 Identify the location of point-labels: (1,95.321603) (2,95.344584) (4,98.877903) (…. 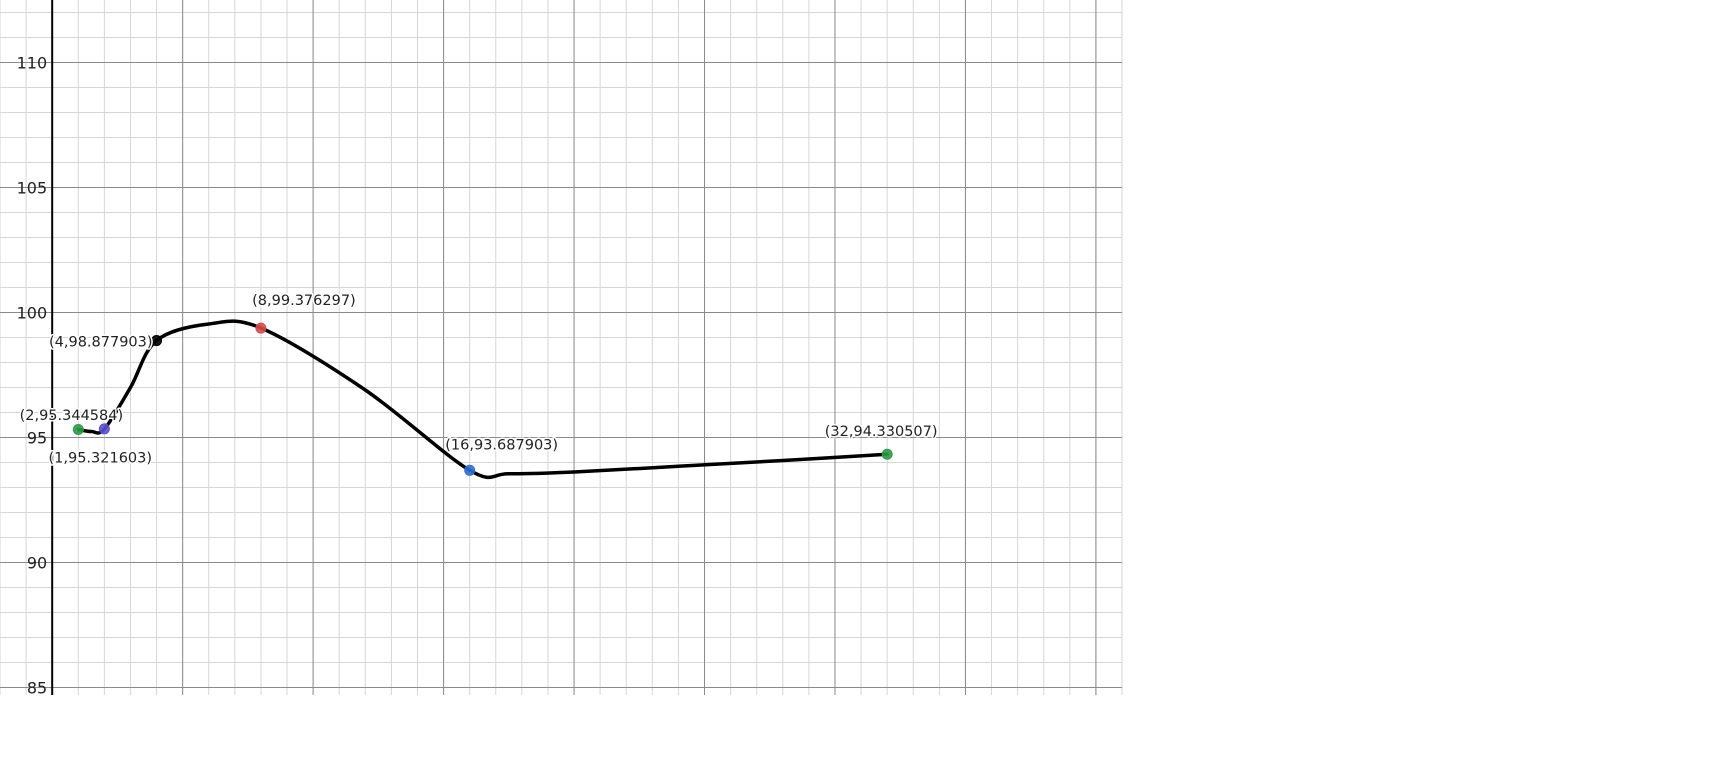
(478, 380).